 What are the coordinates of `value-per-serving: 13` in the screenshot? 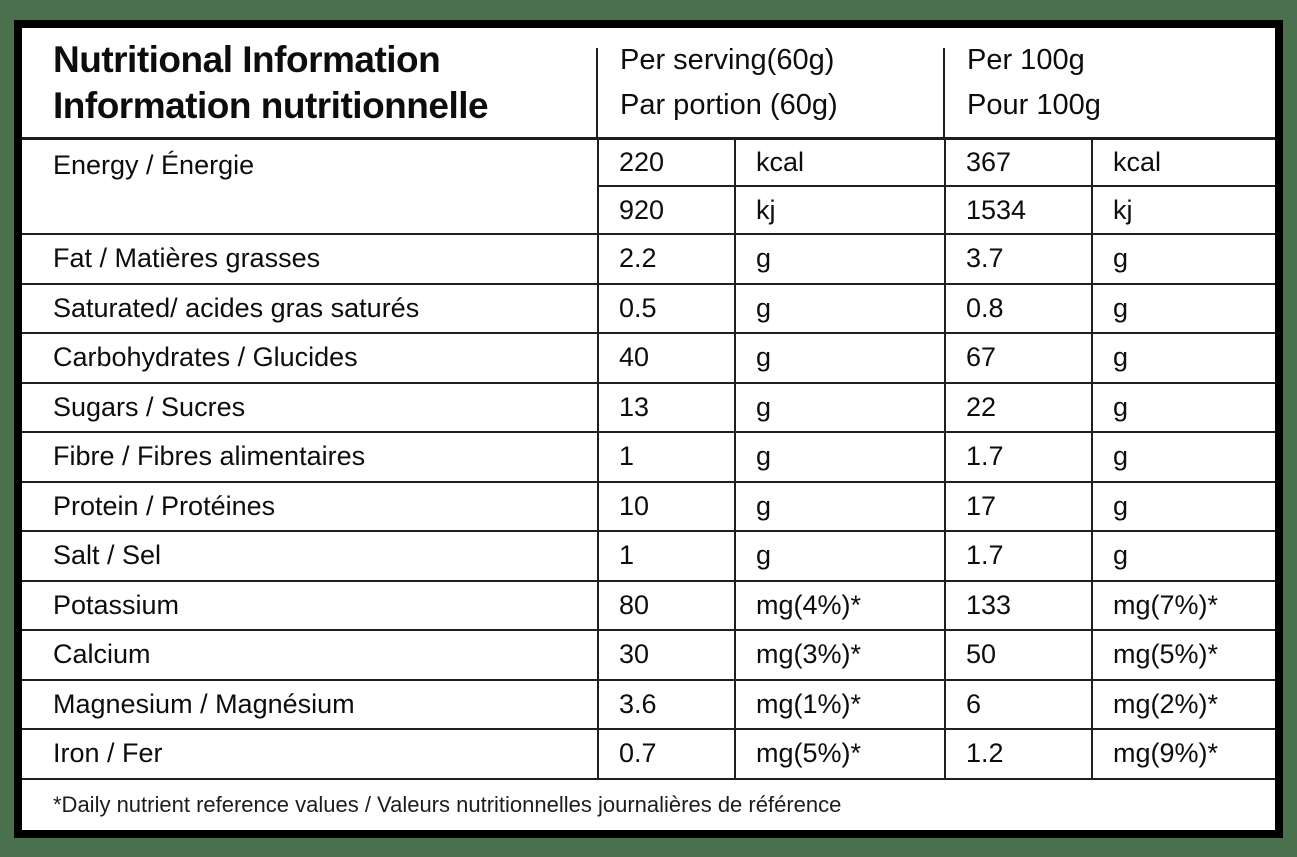 It's located at (665, 406).